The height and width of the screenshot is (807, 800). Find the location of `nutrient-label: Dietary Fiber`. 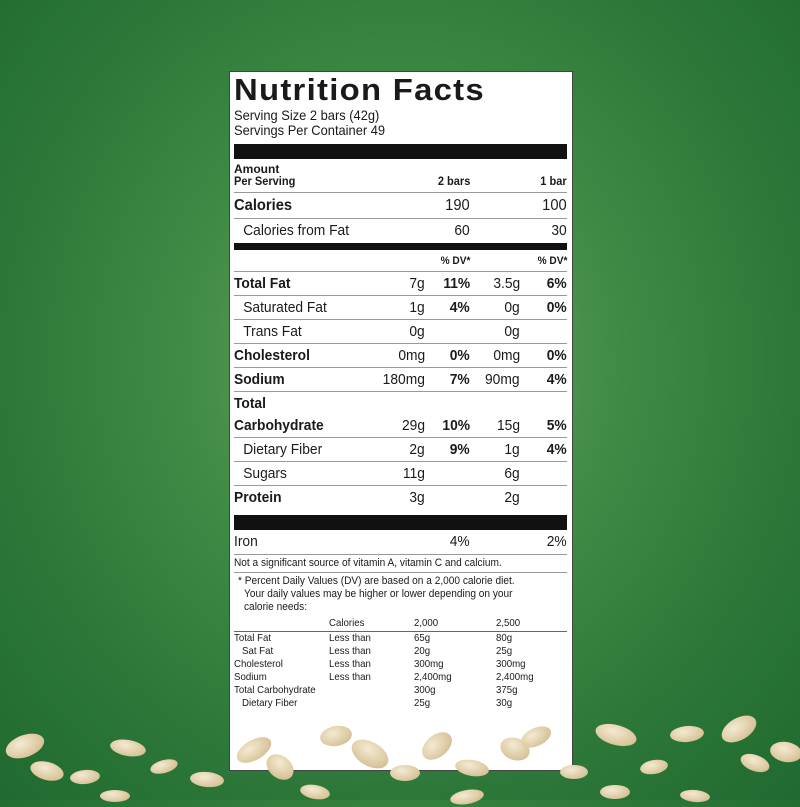

nutrient-label: Dietary Fiber is located at coordinates (283, 449).